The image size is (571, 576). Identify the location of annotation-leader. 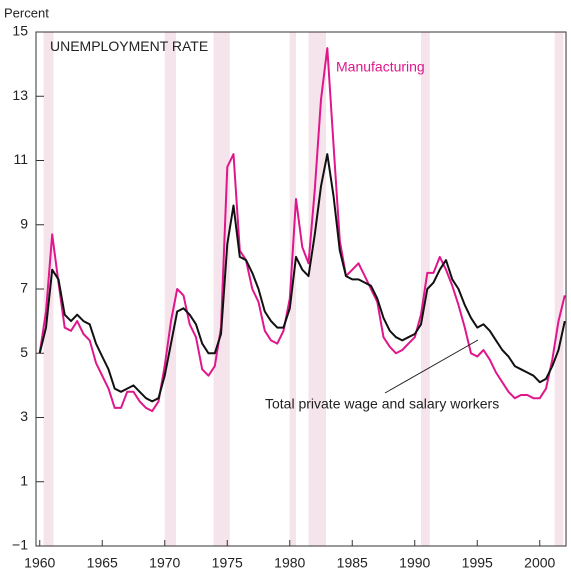
(431, 366).